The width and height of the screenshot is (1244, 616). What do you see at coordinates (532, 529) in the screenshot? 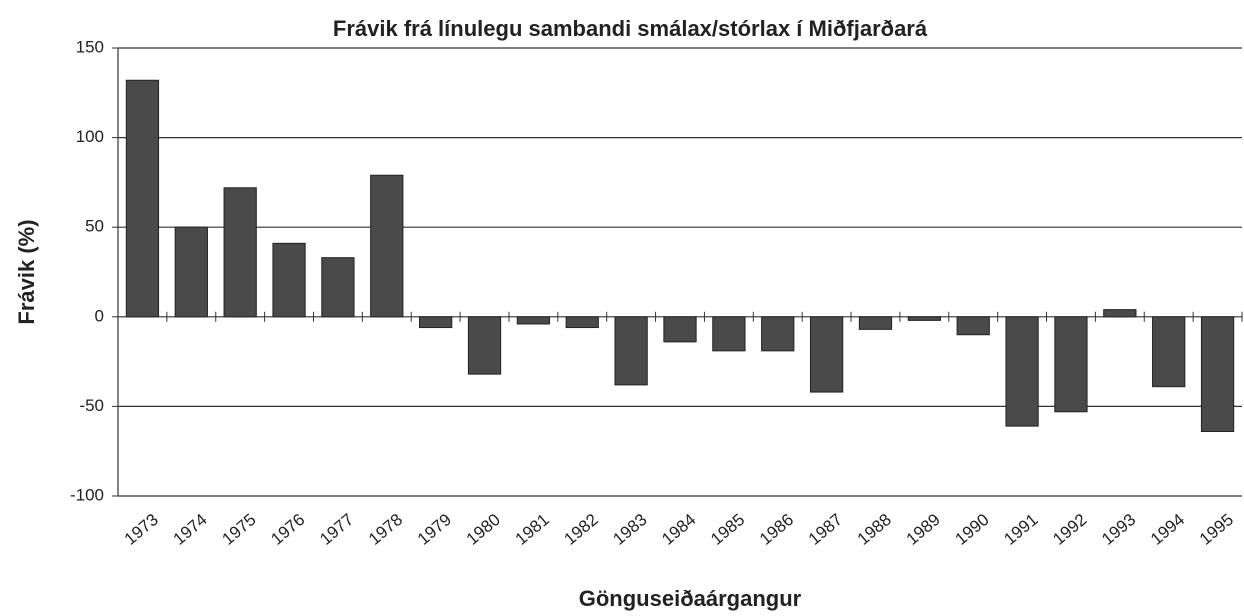
I see `x-tick-label: 1981` at bounding box center [532, 529].